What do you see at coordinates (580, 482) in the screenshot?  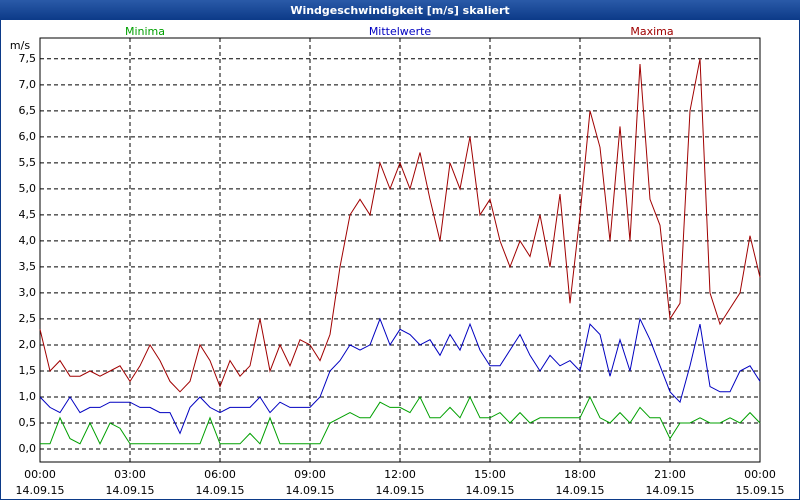 I see `x-tick-label: 18:00 14.09.15` at bounding box center [580, 482].